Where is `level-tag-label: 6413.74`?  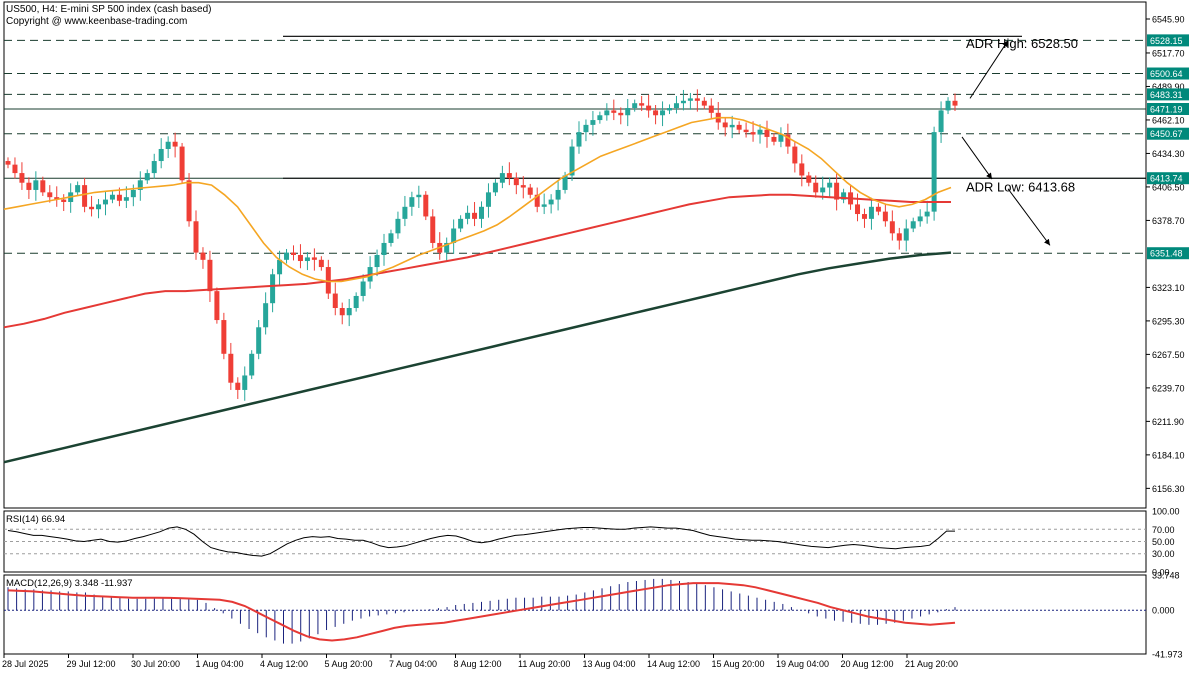
level-tag-label: 6413.74 is located at coordinates (1166, 179).